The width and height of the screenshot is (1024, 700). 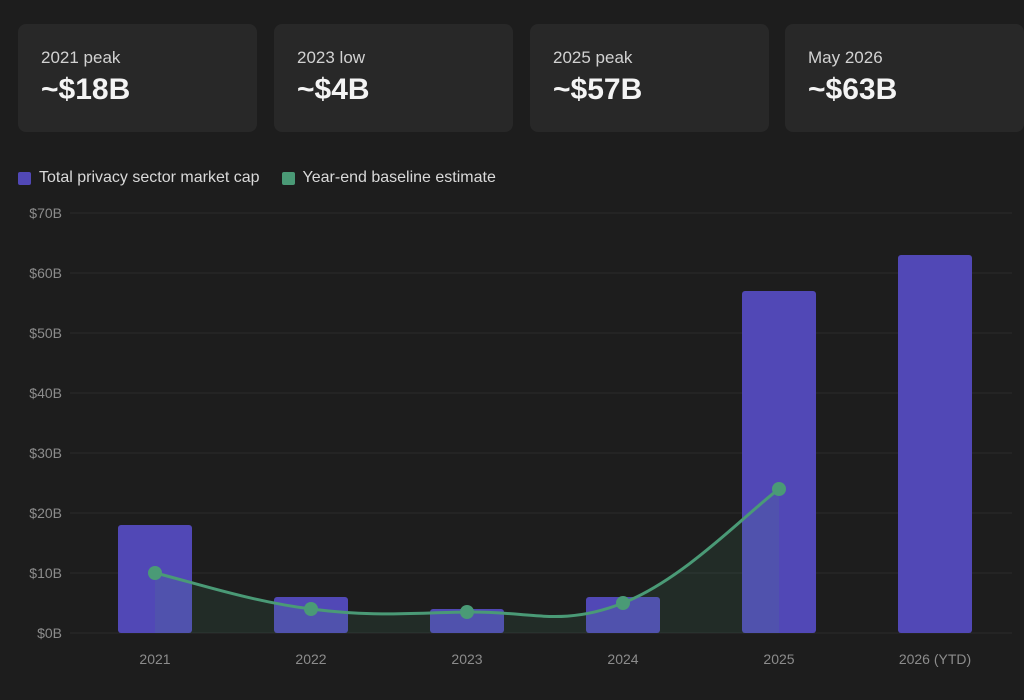 I want to click on stat-card: May 2026 ~$63B, so click(x=904, y=78).